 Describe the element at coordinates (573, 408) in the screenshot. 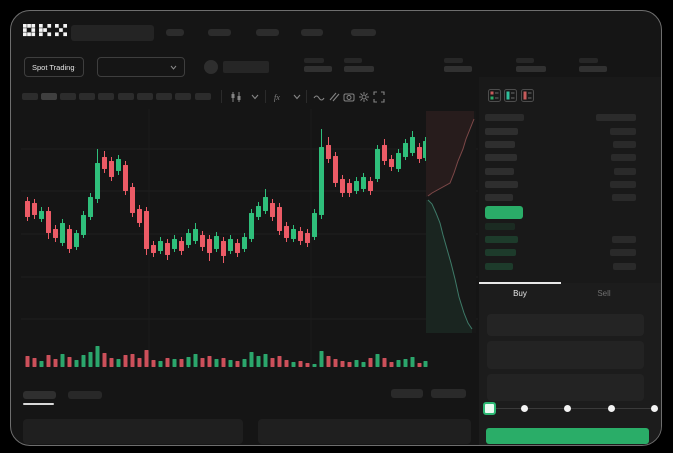

I see `percent-slider-track` at that location.